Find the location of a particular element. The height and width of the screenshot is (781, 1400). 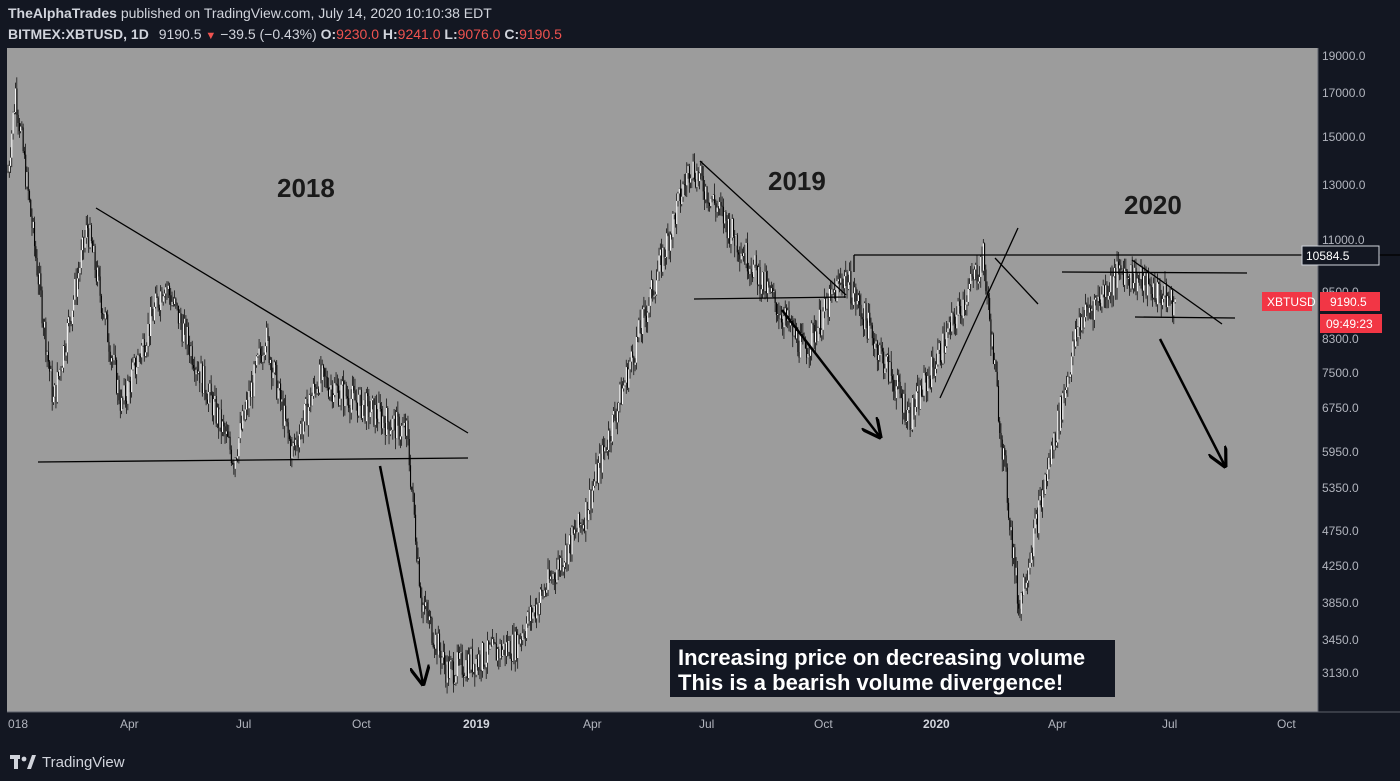

trendline-2020-rise is located at coordinates (979, 313).